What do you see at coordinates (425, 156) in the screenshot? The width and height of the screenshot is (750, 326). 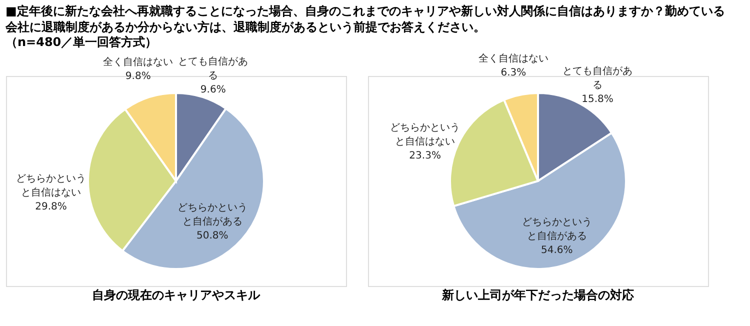 I see `data-label: 23.3%` at bounding box center [425, 156].